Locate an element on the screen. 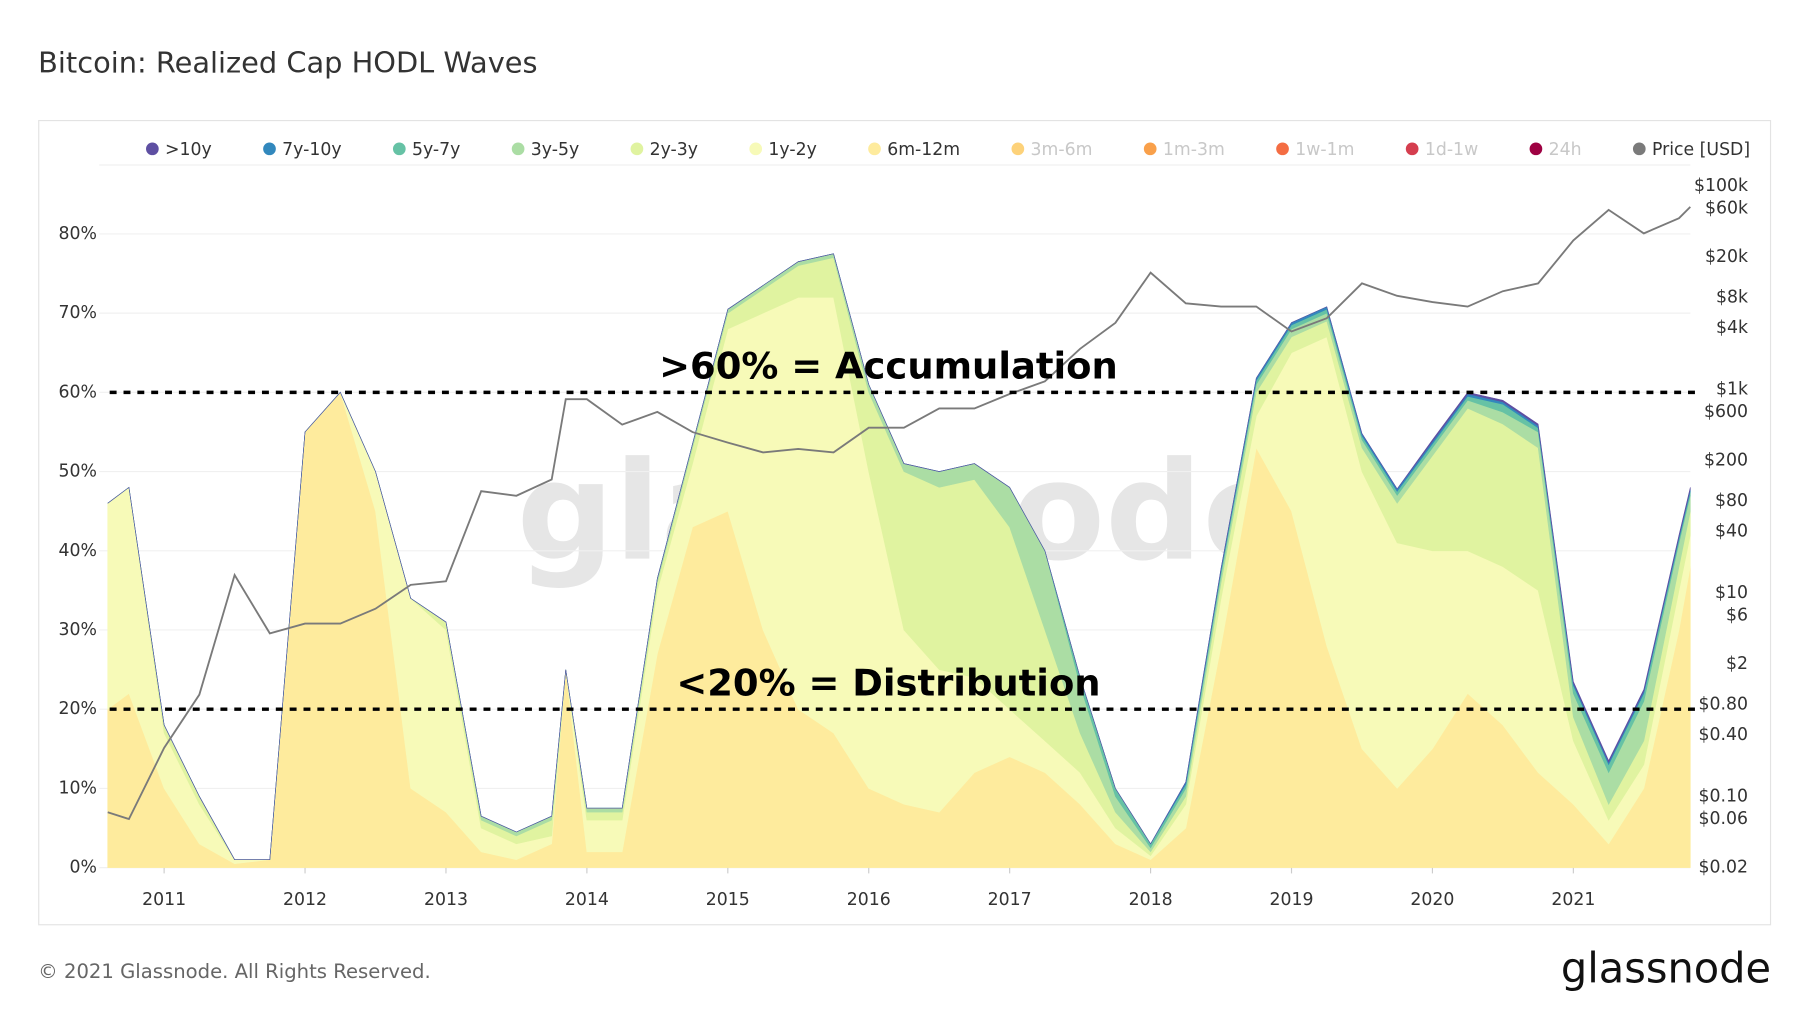 This screenshot has width=1800, height=1013. legend-item: 3m-6m is located at coordinates (1052, 150).